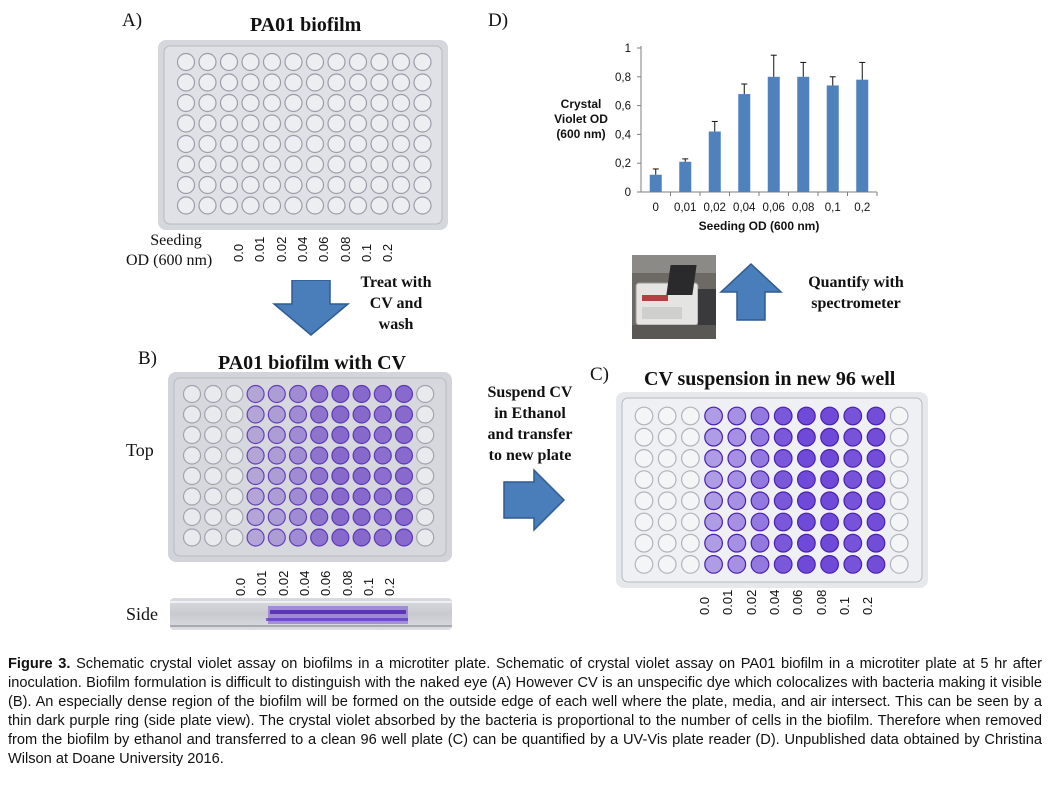  I want to click on down-arrow-icon, so click(311, 308).